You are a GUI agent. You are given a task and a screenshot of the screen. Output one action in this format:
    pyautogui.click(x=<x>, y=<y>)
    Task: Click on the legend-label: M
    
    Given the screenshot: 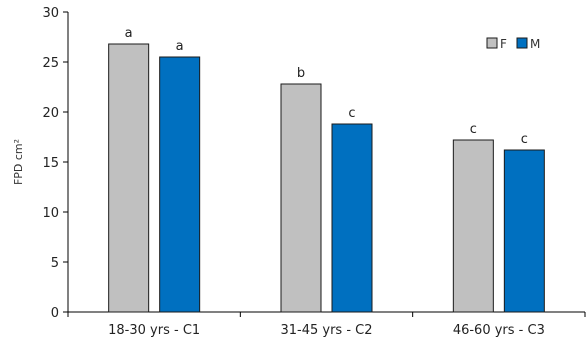 What is the action you would take?
    pyautogui.click(x=535, y=44)
    